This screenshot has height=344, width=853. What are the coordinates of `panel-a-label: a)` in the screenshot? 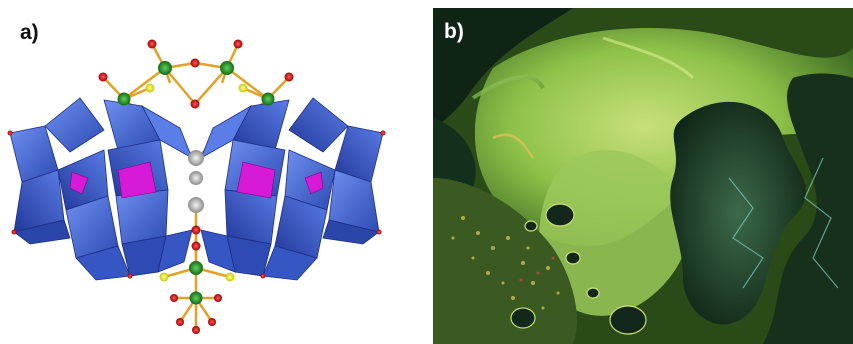 It's located at (29, 32).